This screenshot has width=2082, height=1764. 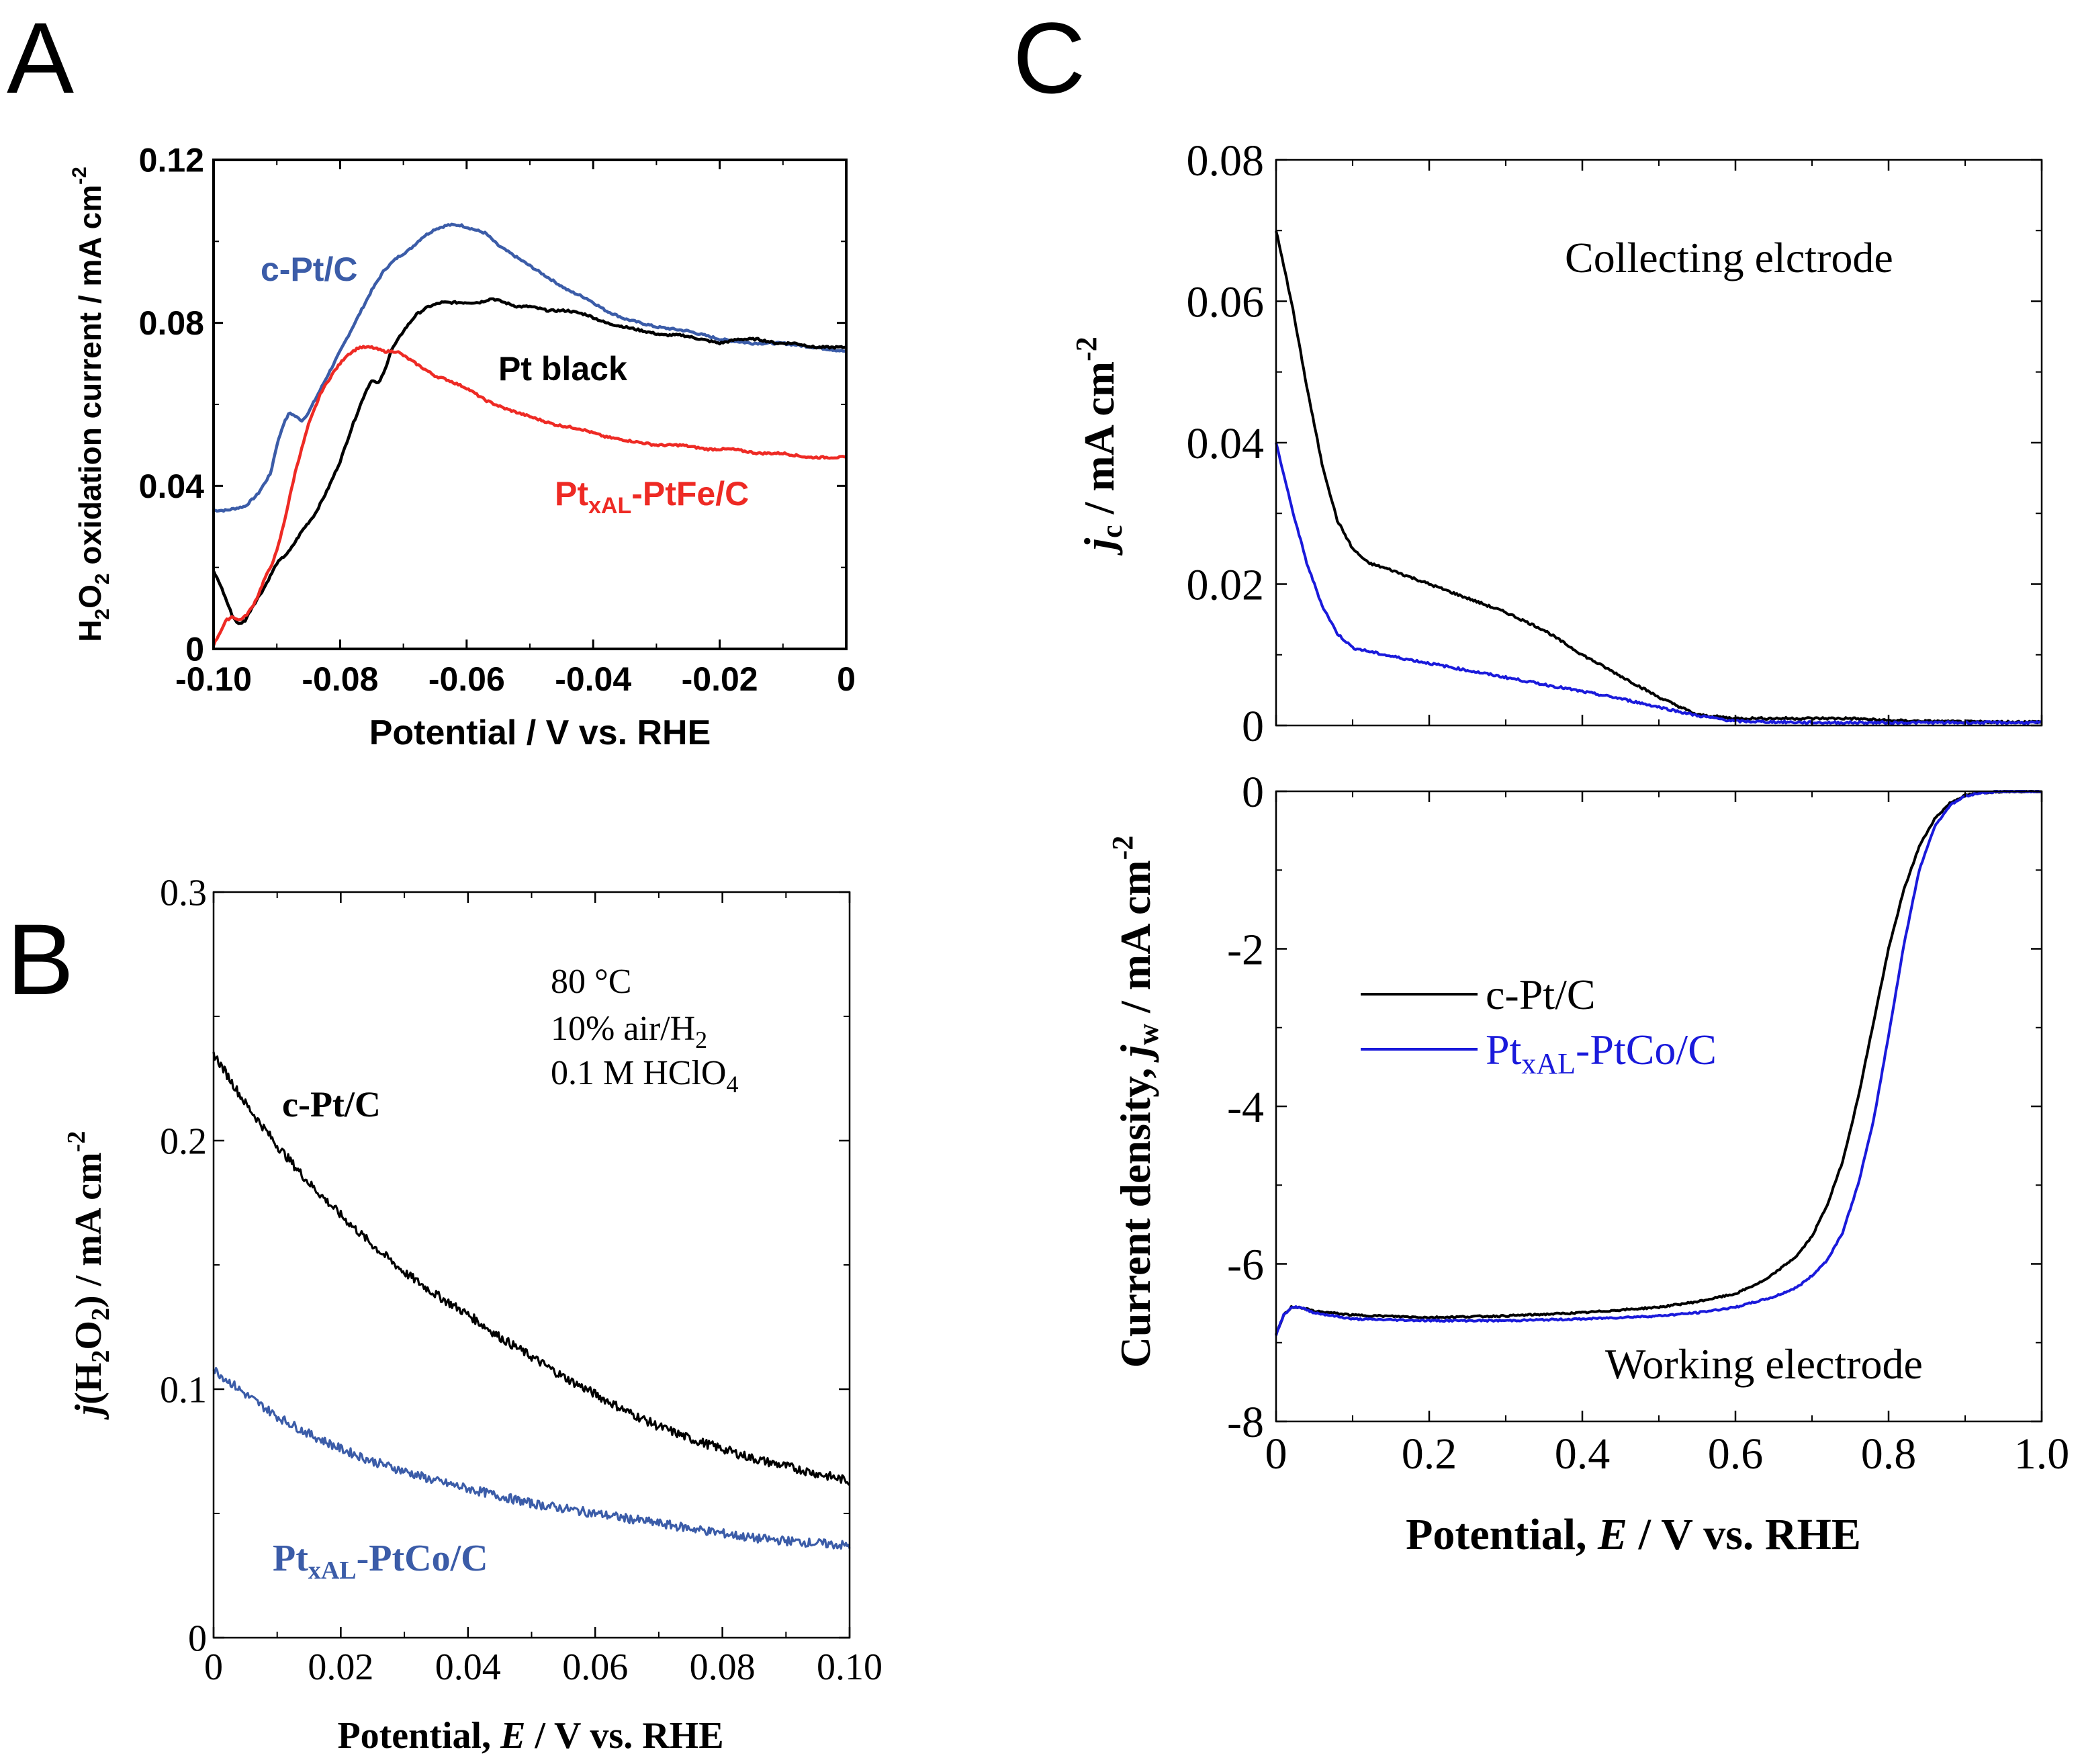 I want to click on panel-b-x-axis-title: Potential, E / V vs. RHE, so click(x=530, y=1736).